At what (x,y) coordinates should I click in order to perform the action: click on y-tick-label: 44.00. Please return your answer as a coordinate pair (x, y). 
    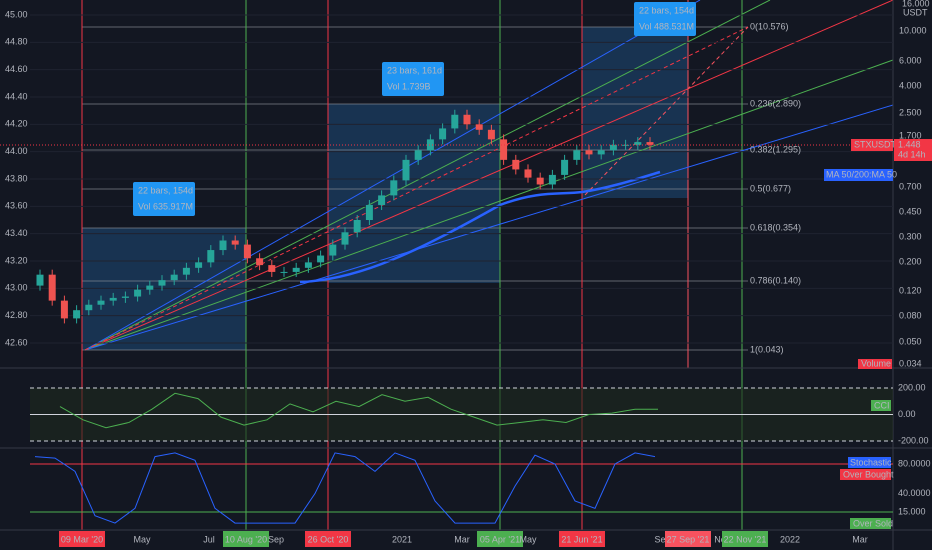
    Looking at the image, I should click on (16, 151).